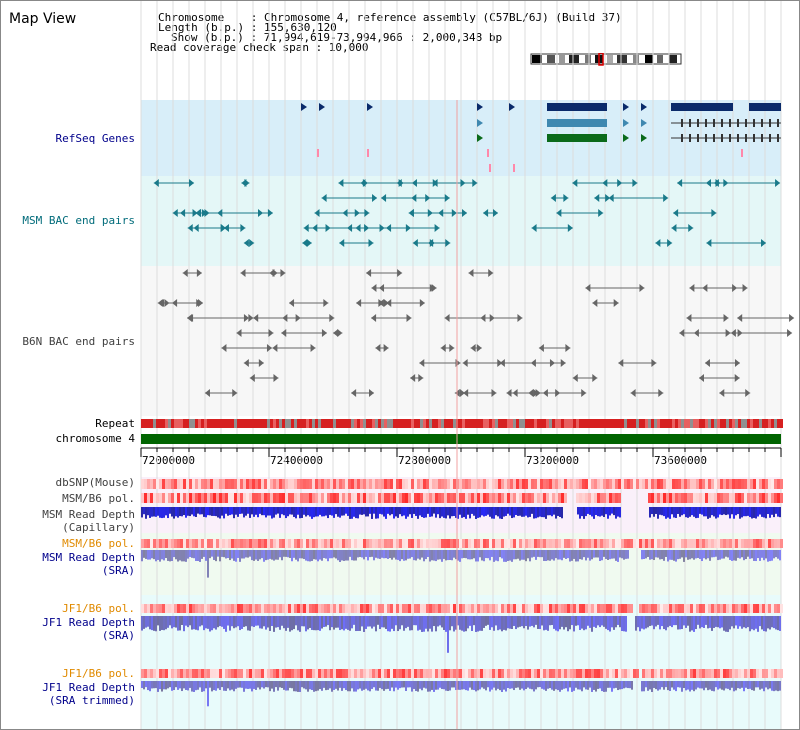 The image size is (800, 730). I want to click on chromosome-ideogram, so click(609, 60).